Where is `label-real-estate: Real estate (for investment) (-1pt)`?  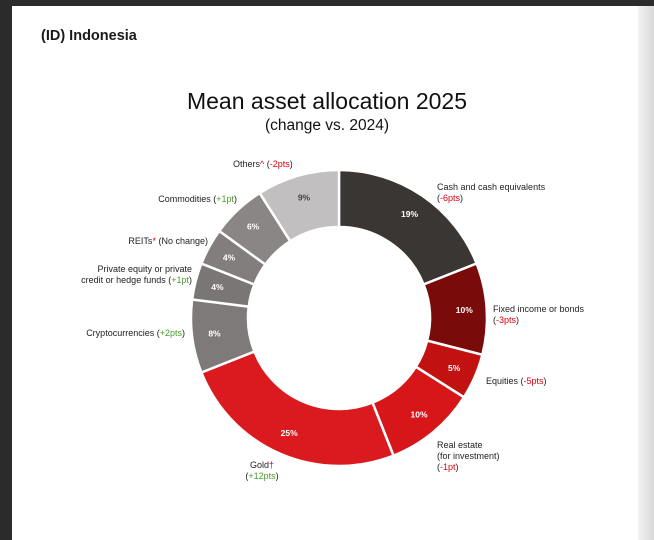 label-real-estate: Real estate (for investment) (-1pt) is located at coordinates (468, 456).